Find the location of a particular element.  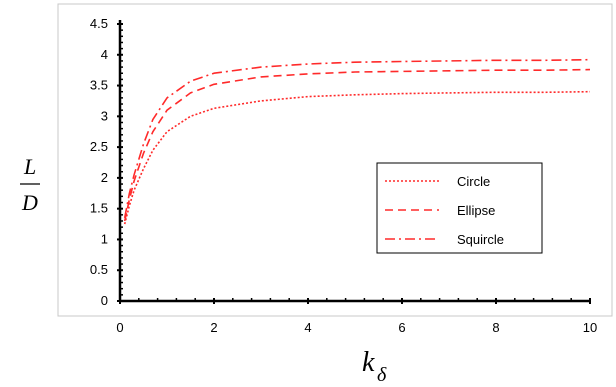

y-tick-label: 2.5 is located at coordinates (99, 146).